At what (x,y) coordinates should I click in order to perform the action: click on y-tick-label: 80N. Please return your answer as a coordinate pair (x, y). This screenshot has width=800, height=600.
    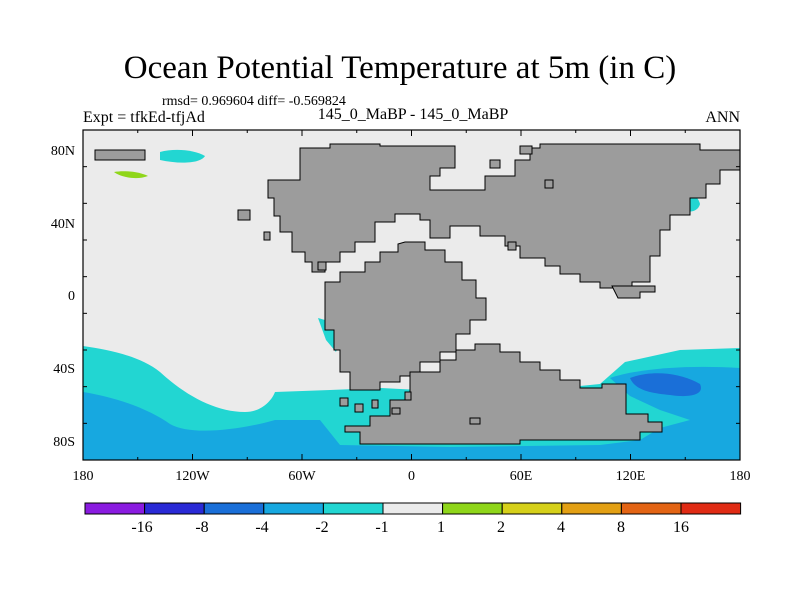
    Looking at the image, I should click on (63, 151).